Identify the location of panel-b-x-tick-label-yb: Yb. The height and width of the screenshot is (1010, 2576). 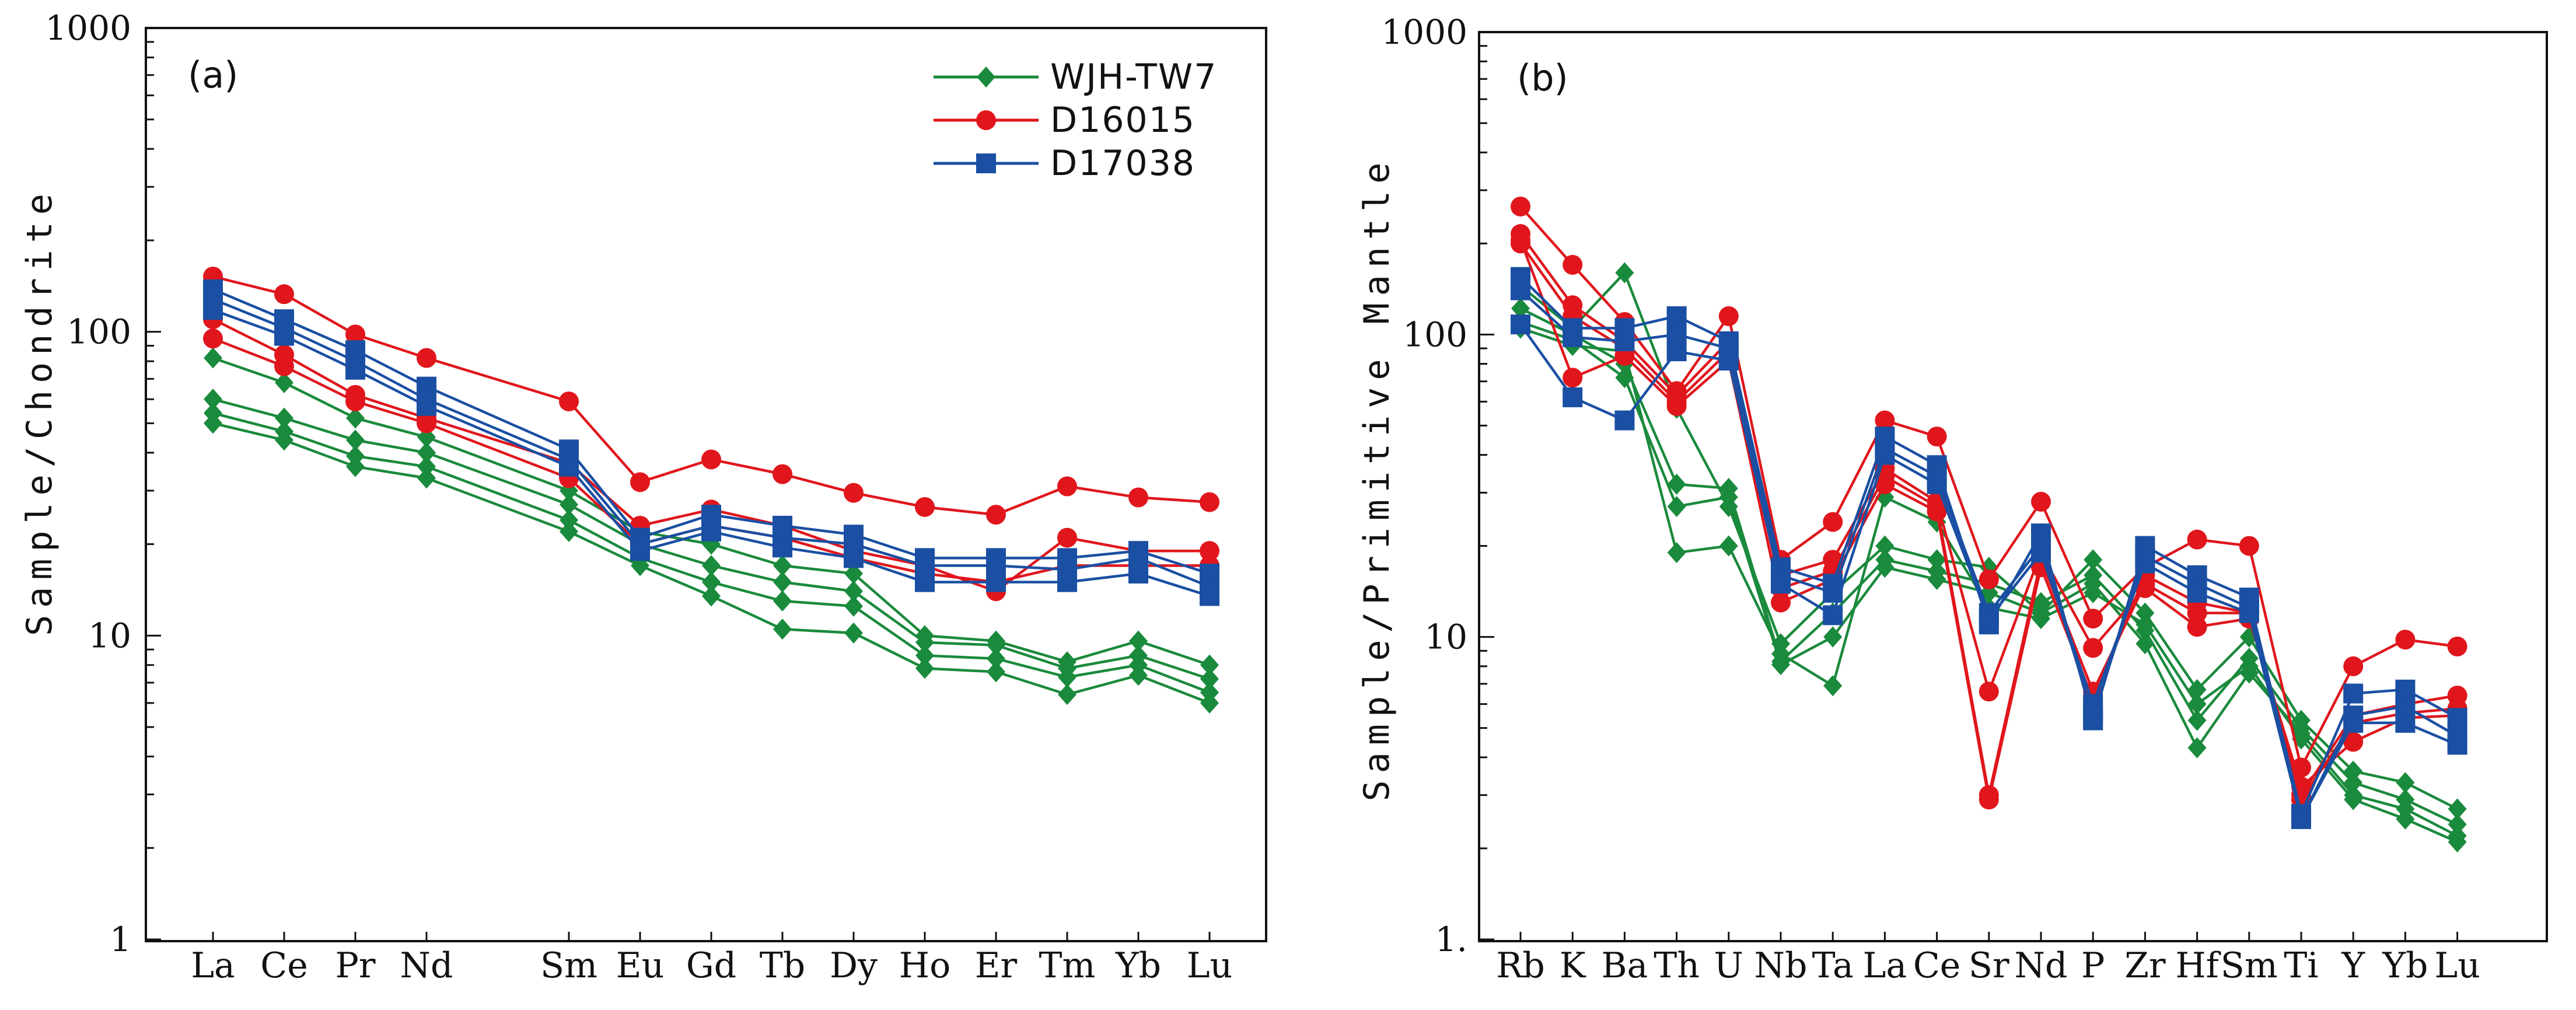
(2405, 965).